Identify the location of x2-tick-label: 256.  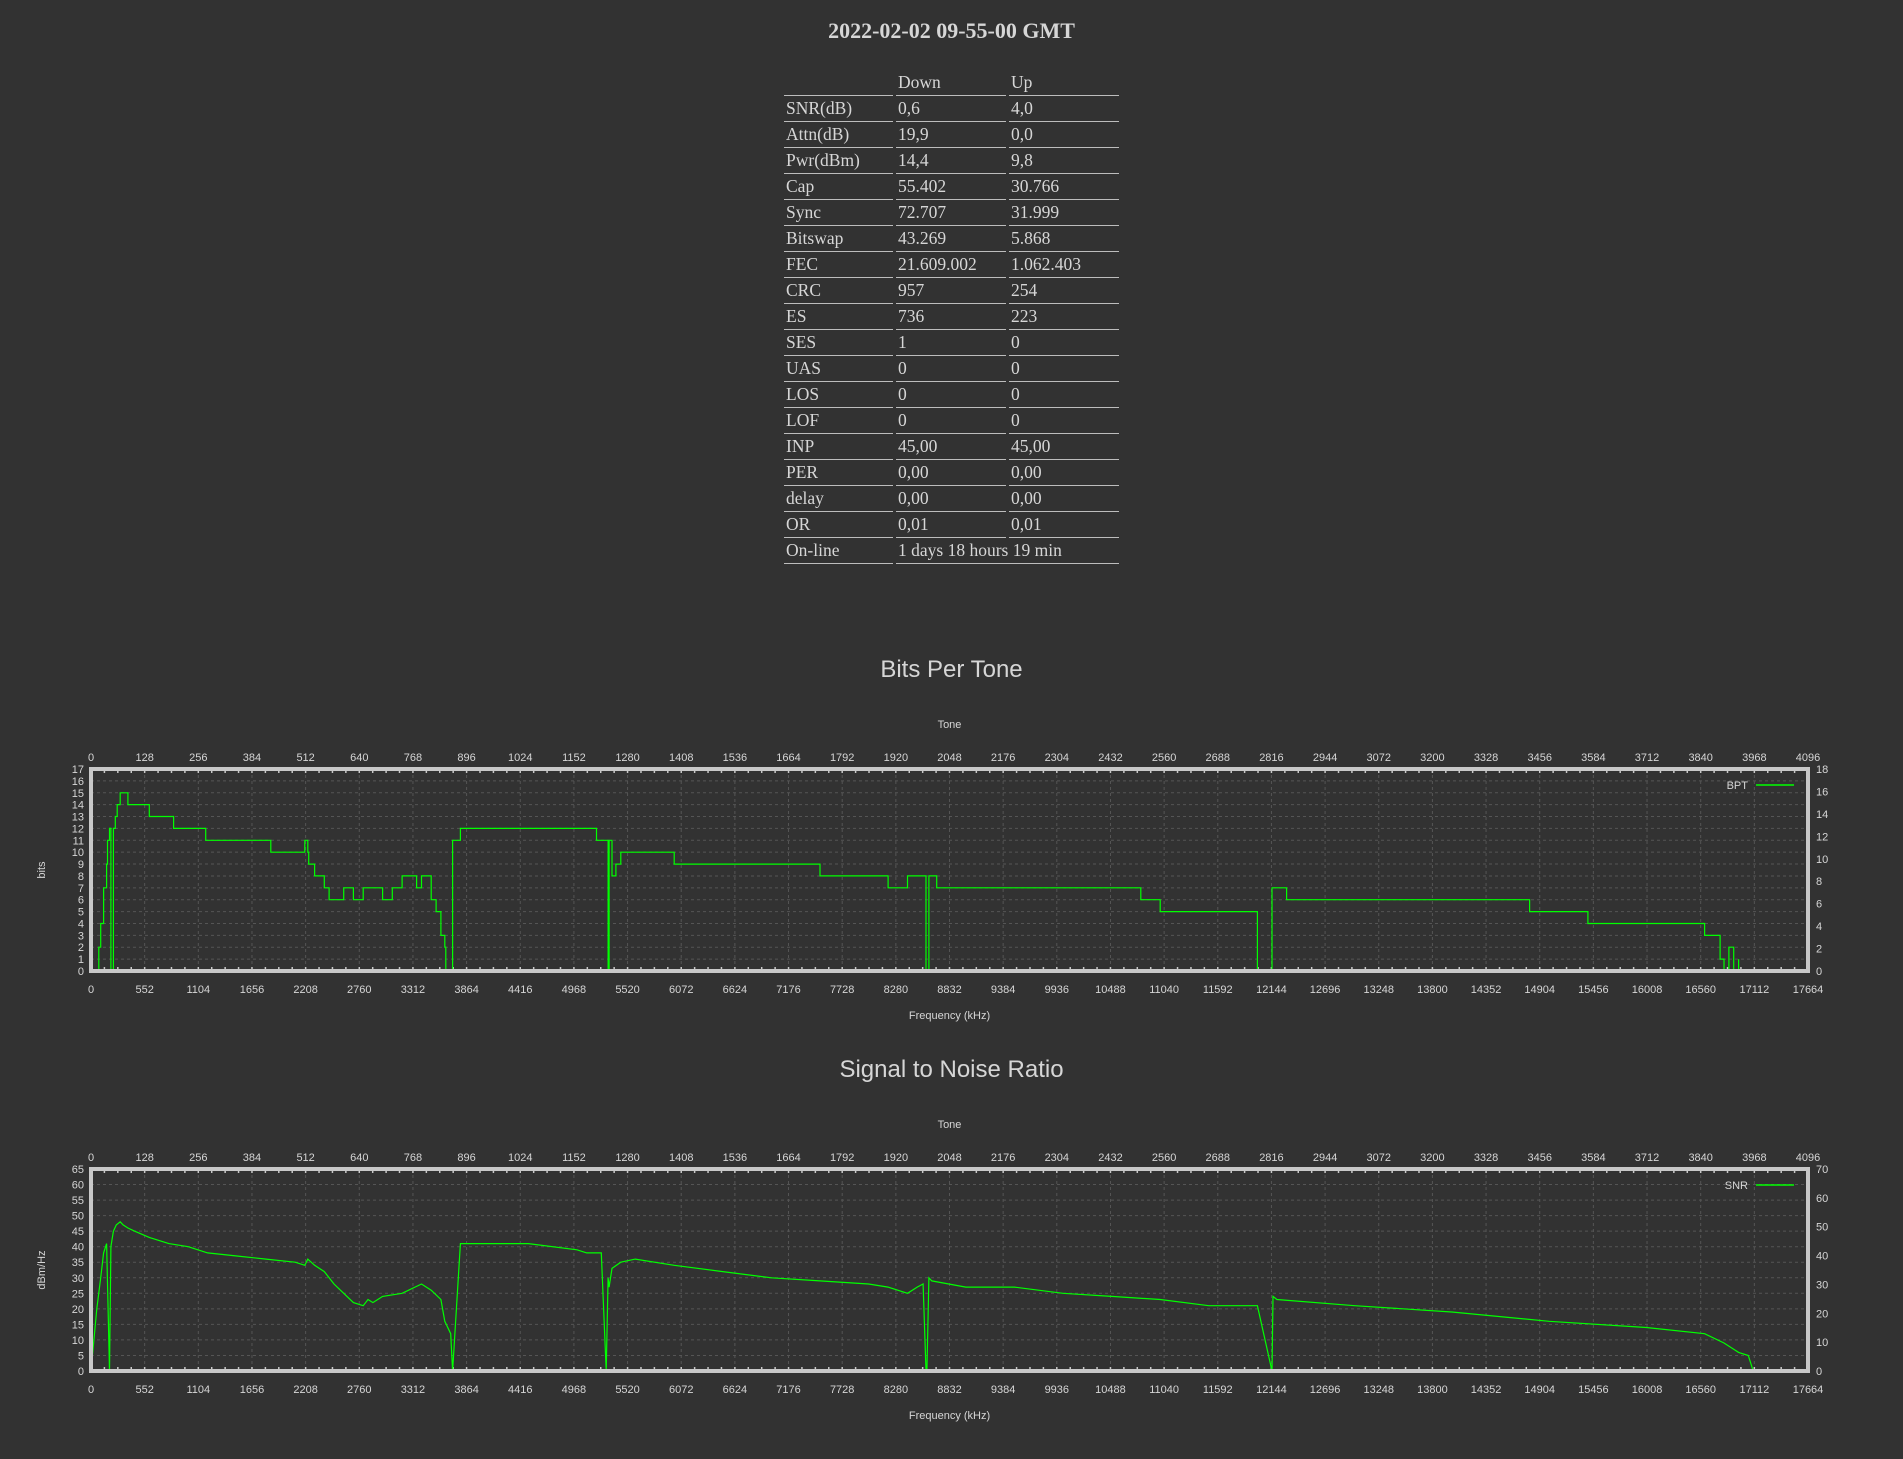
(198, 1158).